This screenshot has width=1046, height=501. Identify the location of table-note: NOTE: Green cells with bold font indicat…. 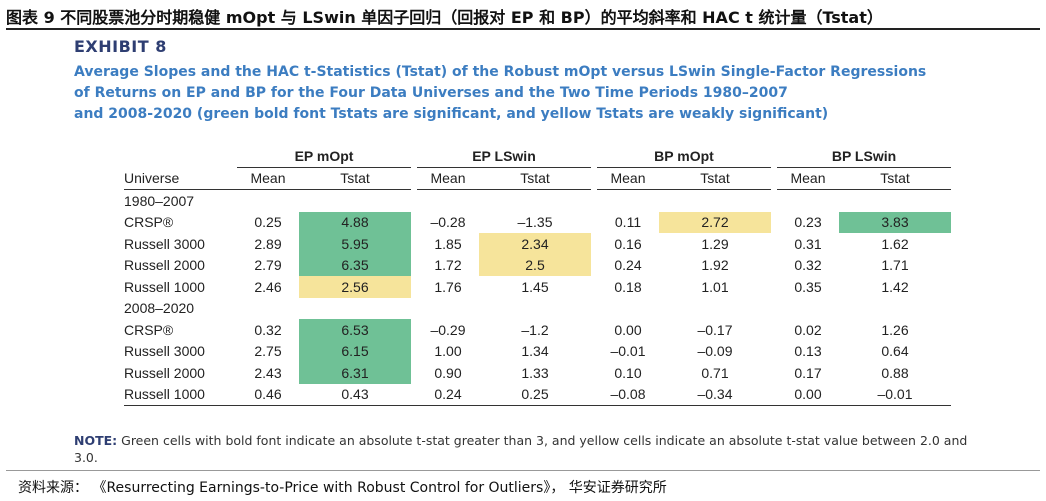
(534, 449).